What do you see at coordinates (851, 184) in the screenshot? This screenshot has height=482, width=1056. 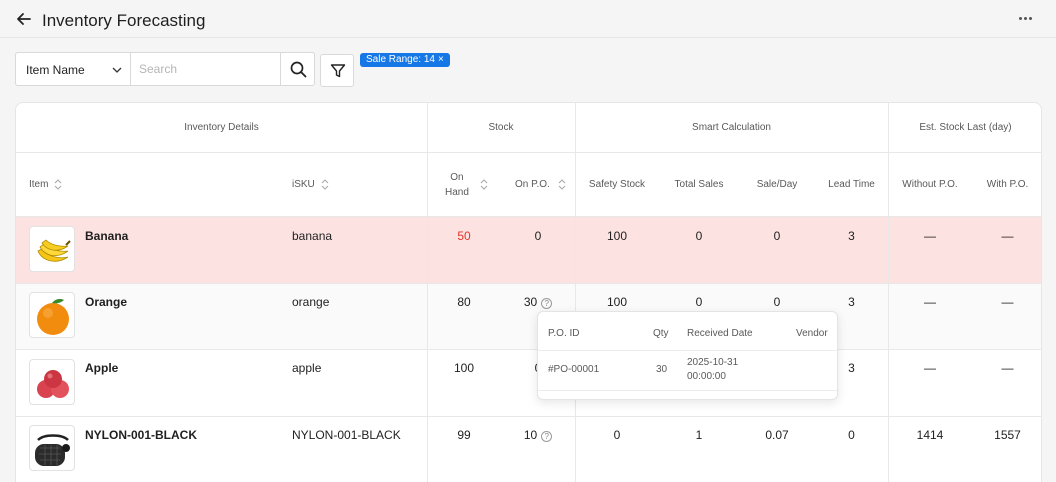 I see `column-header-lead-time: Lead Time` at bounding box center [851, 184].